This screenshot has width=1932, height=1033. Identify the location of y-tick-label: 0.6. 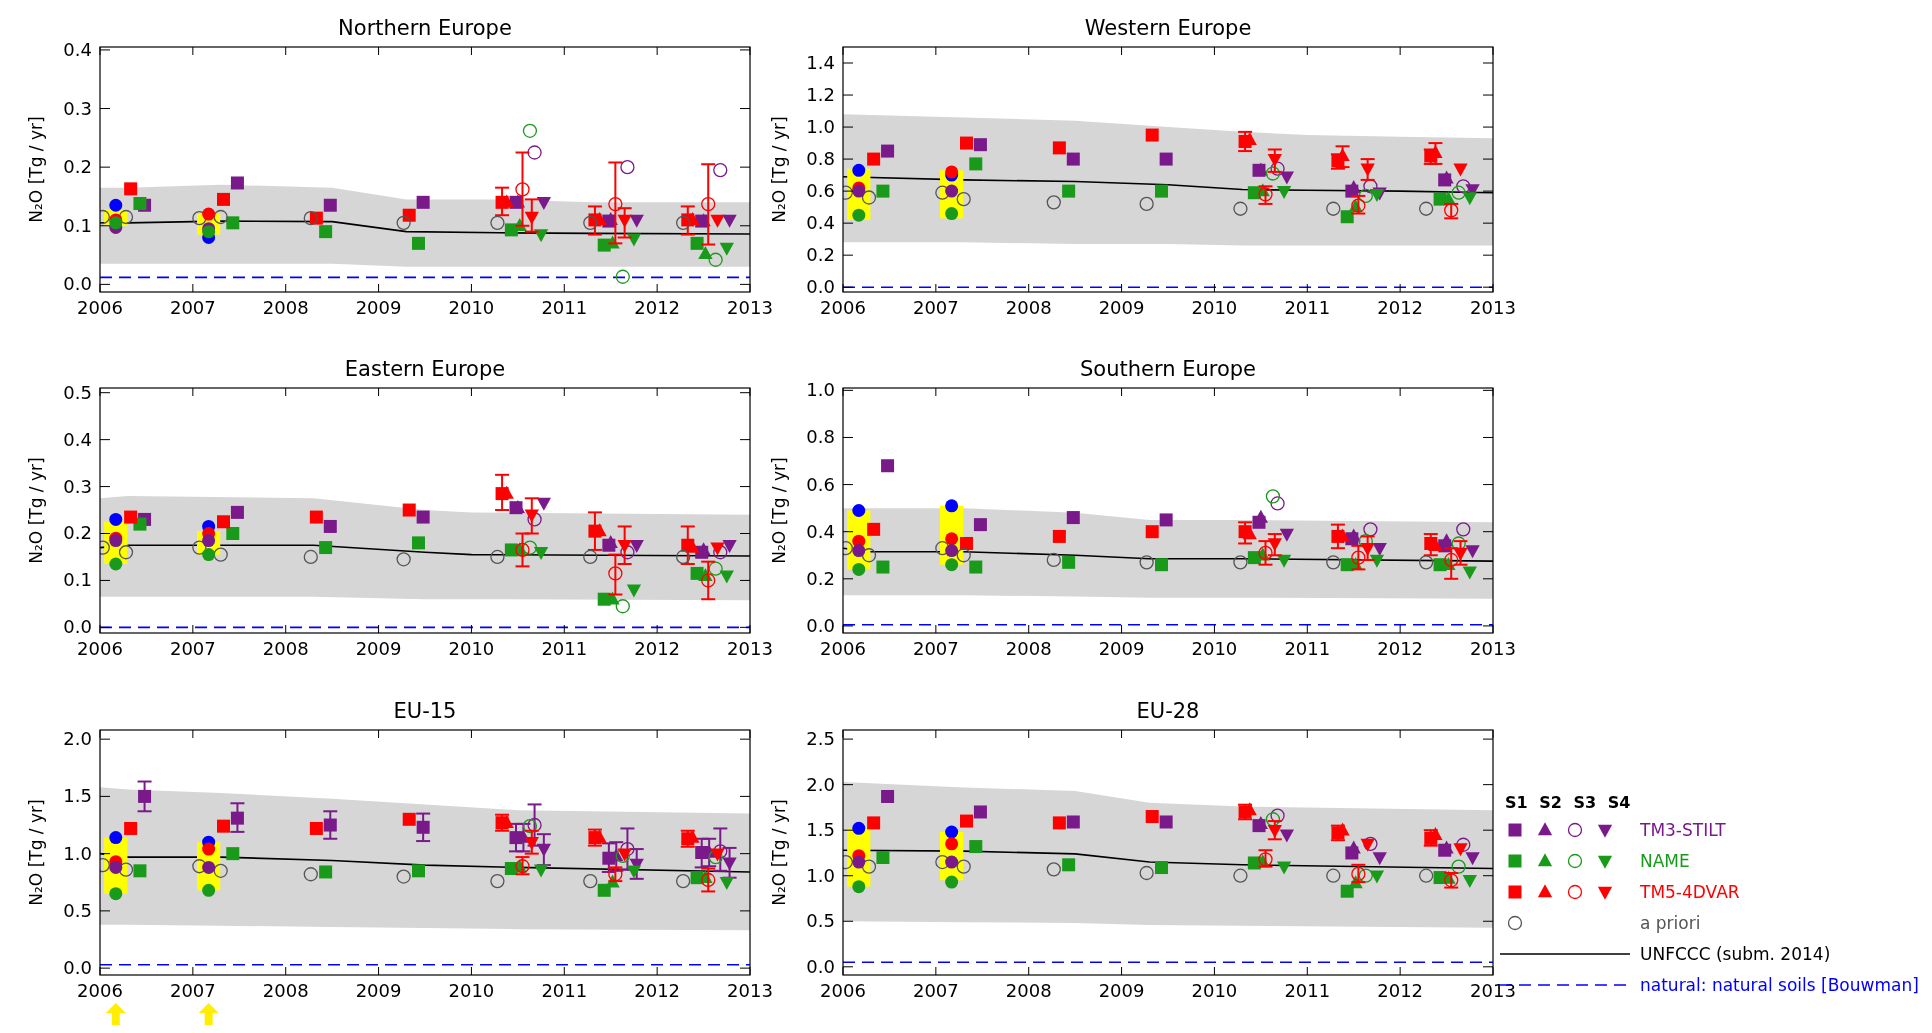
(820, 484).